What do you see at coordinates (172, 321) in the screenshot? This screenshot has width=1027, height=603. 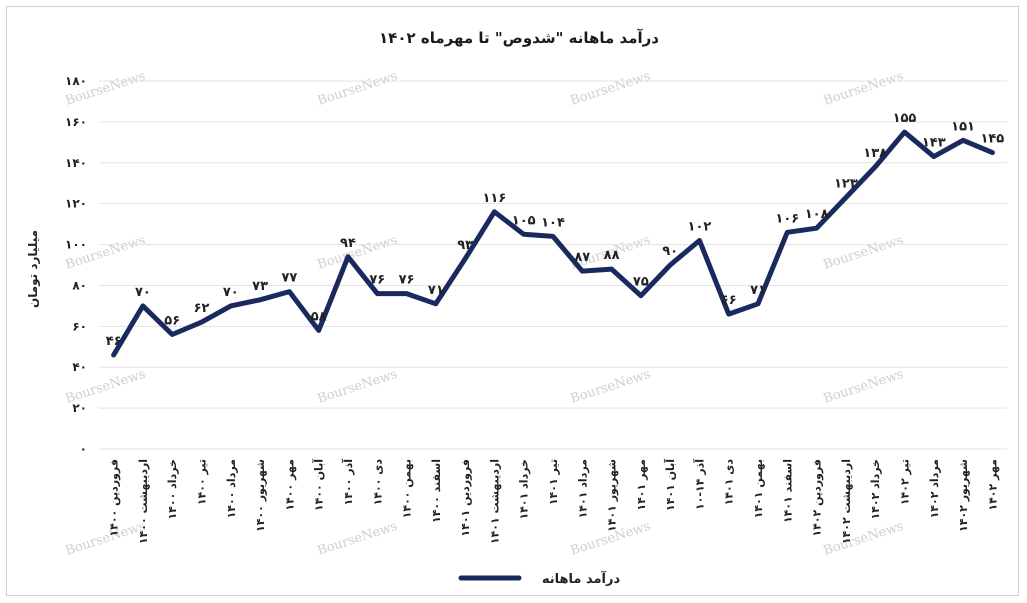 I see `data-label: ۵۶` at bounding box center [172, 321].